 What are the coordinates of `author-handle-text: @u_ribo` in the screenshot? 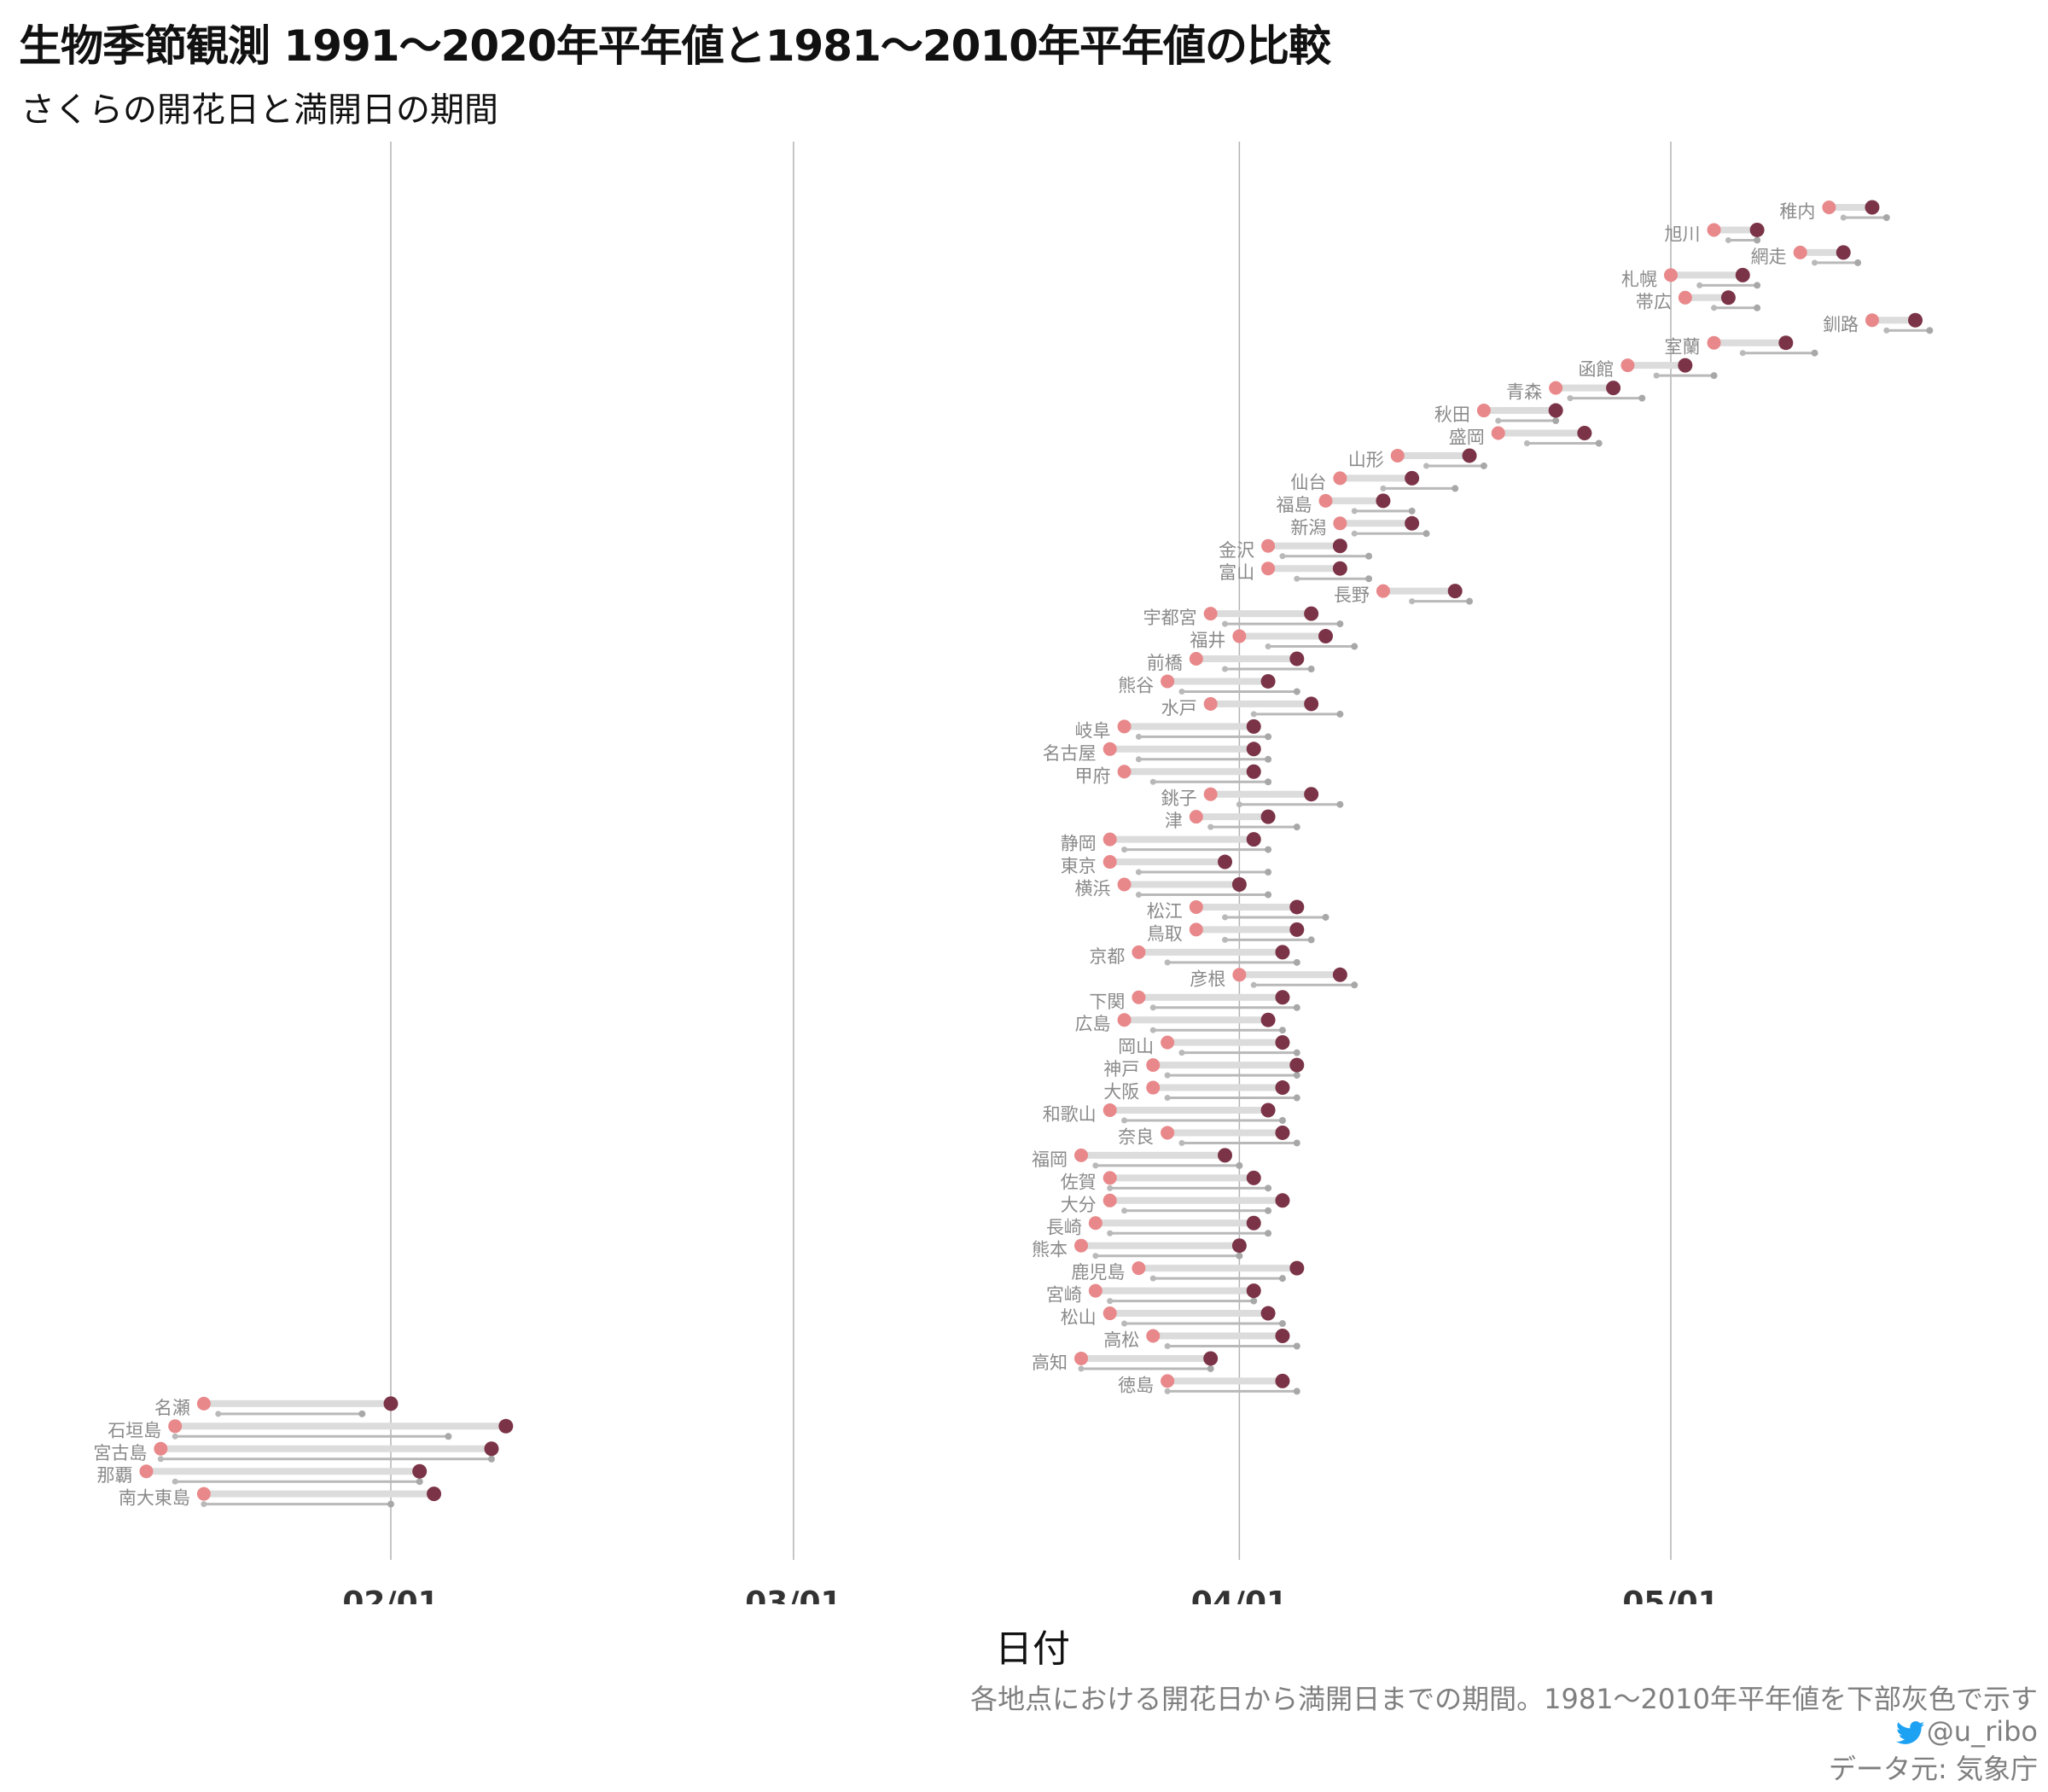 It's located at (1982, 1731).